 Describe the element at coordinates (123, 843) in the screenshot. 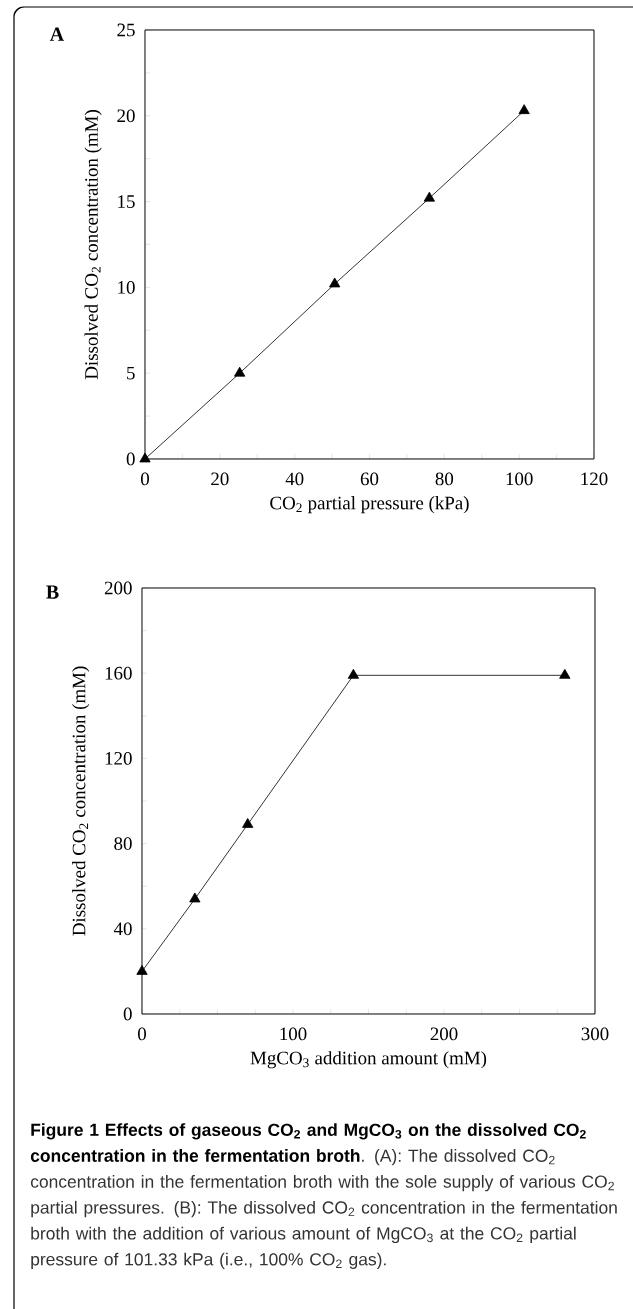

I see `y-tick-label: 80` at that location.